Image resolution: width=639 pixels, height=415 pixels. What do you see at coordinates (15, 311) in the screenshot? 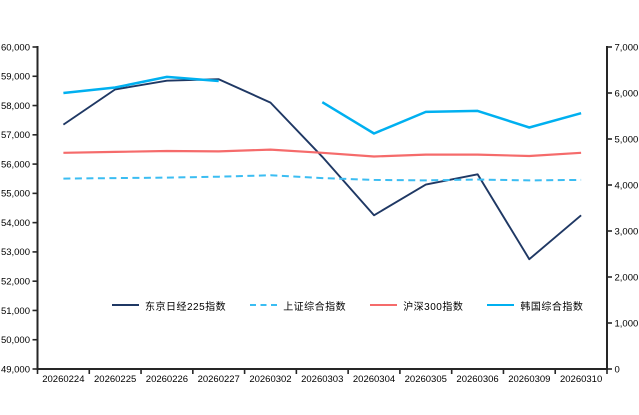
I see `left-axis-tick-label: 51,000` at bounding box center [15, 311].